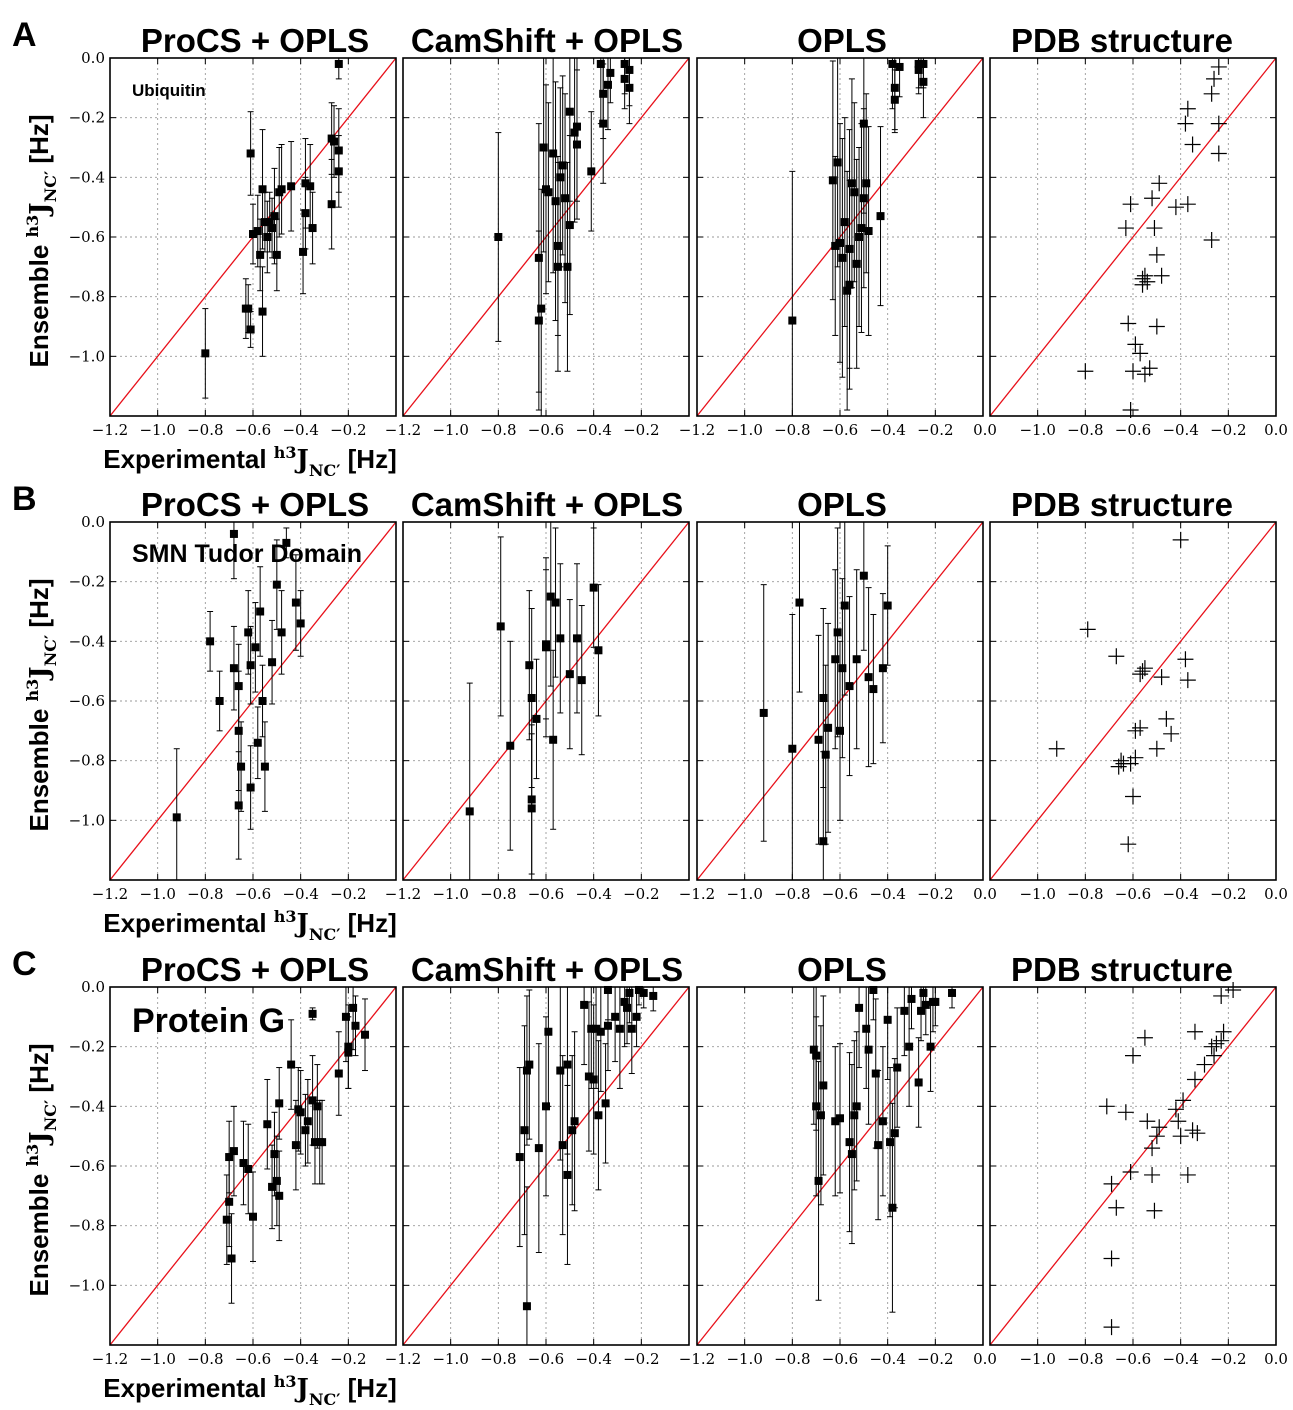  Describe the element at coordinates (842, 969) in the screenshot. I see `panel-title-c-3: OPLS` at that location.